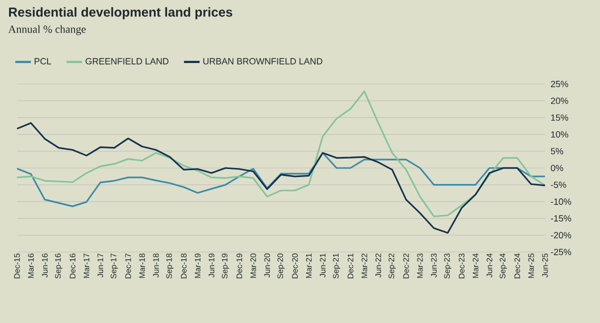 Image resolution: width=600 pixels, height=323 pixels. I want to click on y-tick-label: -20%, so click(561, 235).